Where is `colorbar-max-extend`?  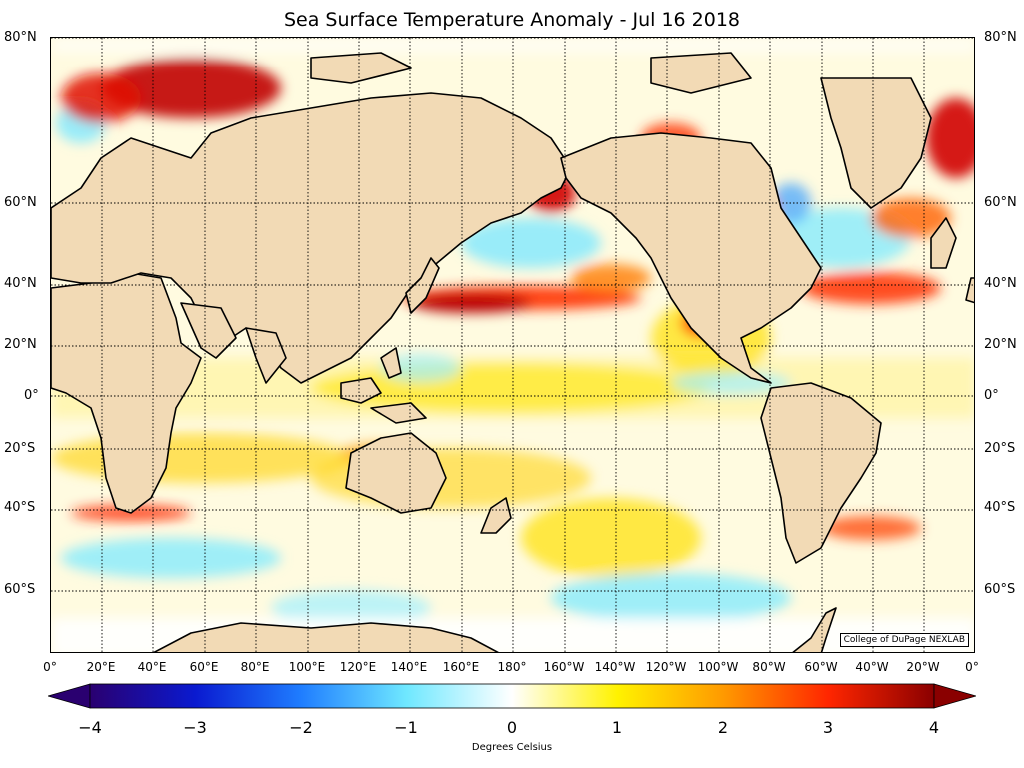 colorbar-max-extend is located at coordinates (955, 696).